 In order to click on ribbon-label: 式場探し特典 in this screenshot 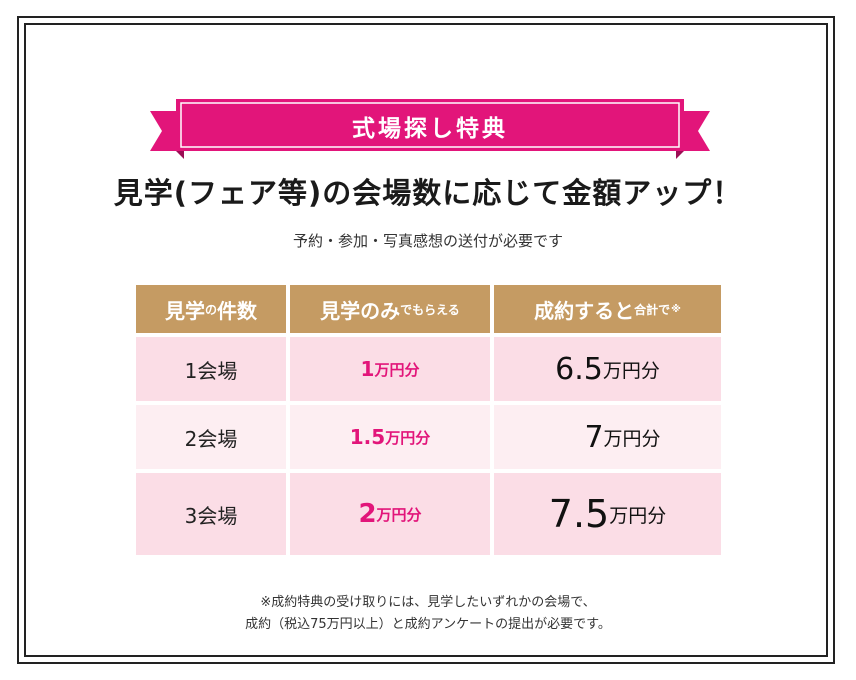, I will do `click(430, 129)`.